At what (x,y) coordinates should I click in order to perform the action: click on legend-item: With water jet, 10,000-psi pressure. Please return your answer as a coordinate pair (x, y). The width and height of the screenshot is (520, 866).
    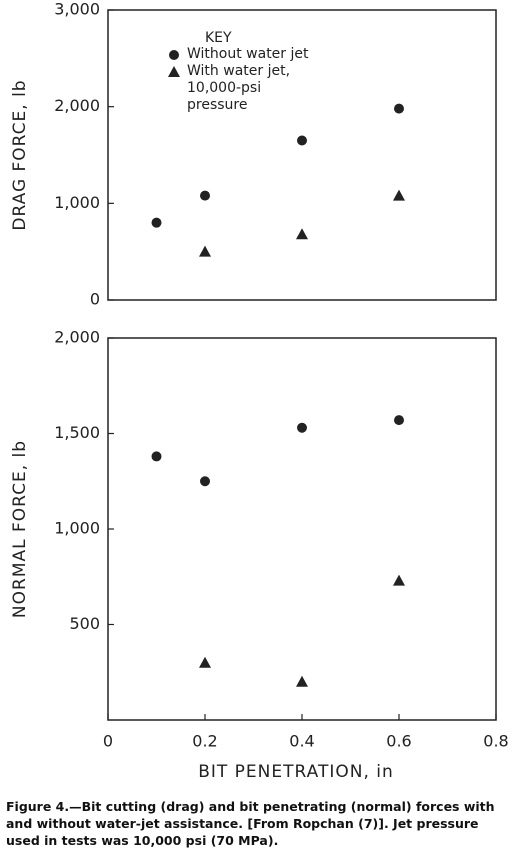
    Looking at the image, I should click on (245, 88).